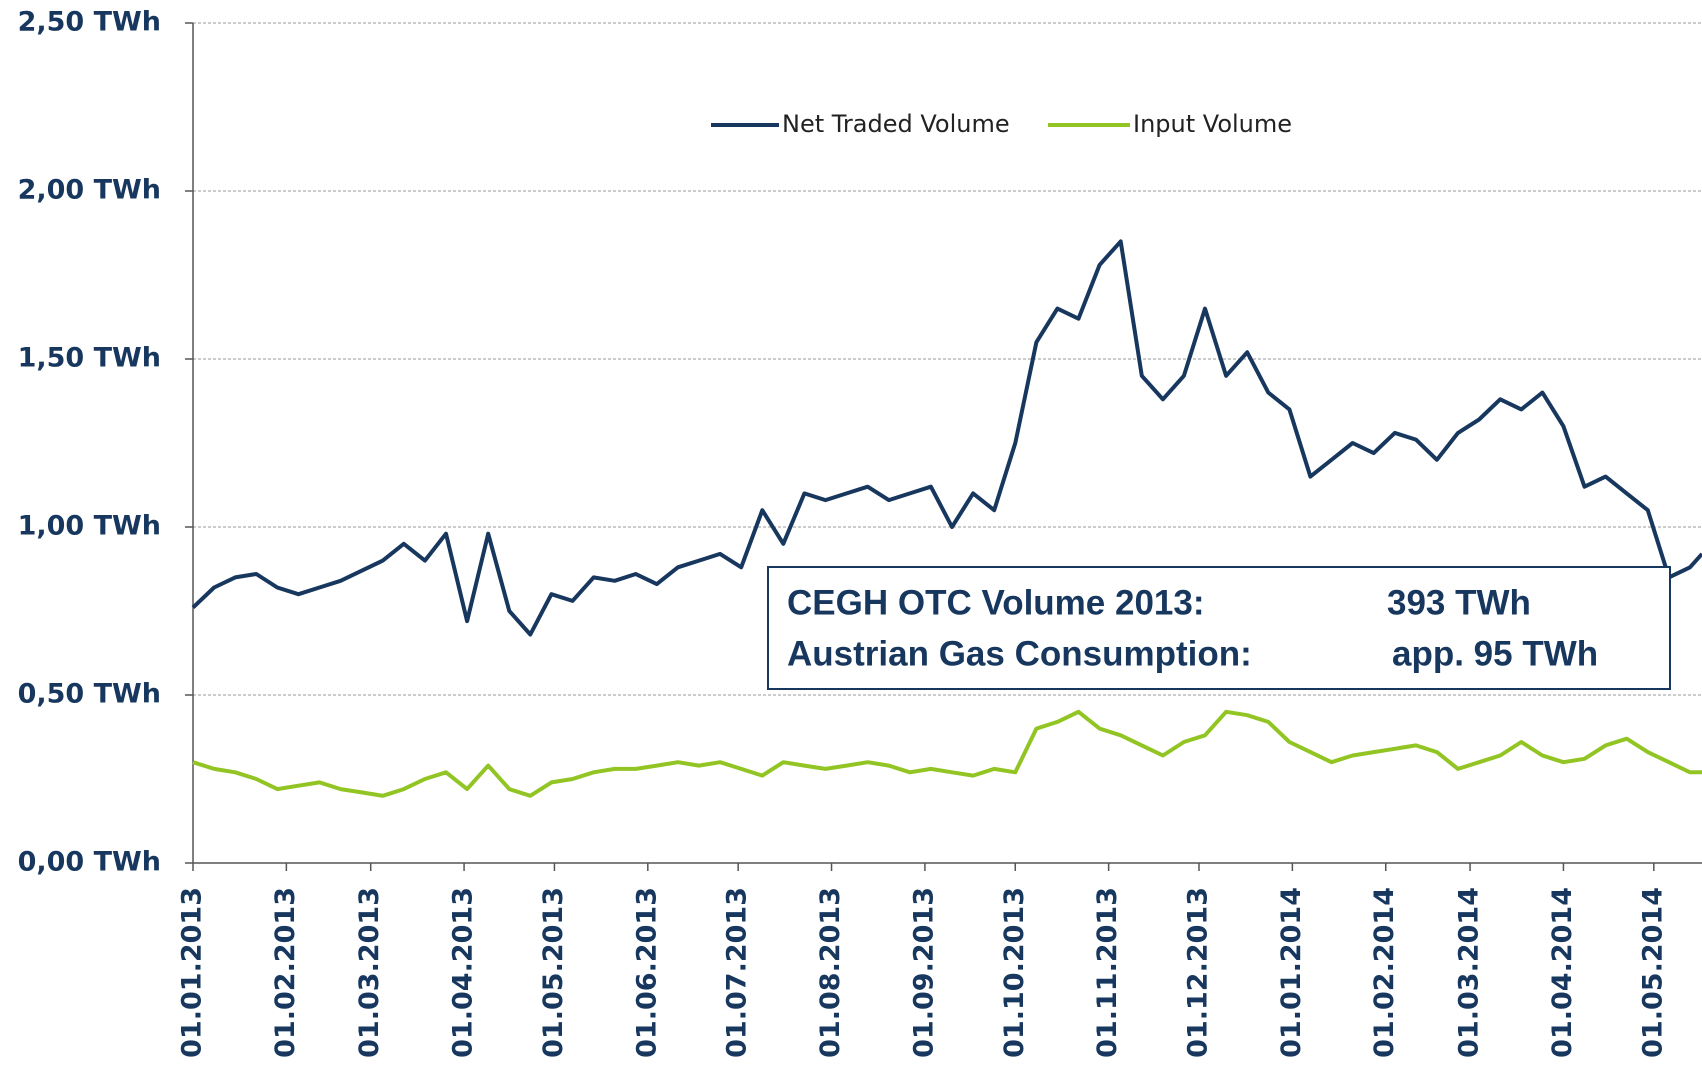  I want to click on annotation-value: app. 95 TWh, so click(1495, 653).